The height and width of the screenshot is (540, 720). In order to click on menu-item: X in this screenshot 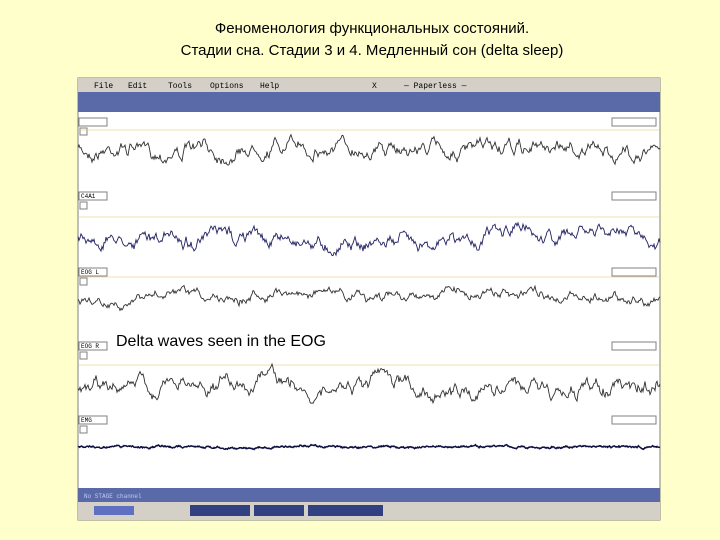, I will do `click(374, 86)`.